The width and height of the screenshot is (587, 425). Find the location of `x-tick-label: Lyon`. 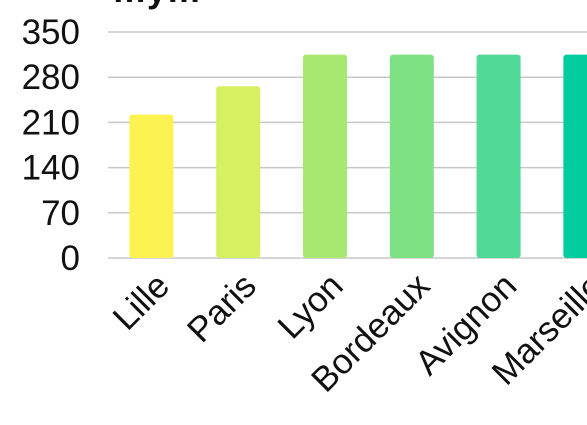

x-tick-label: Lyon is located at coordinates (310, 306).